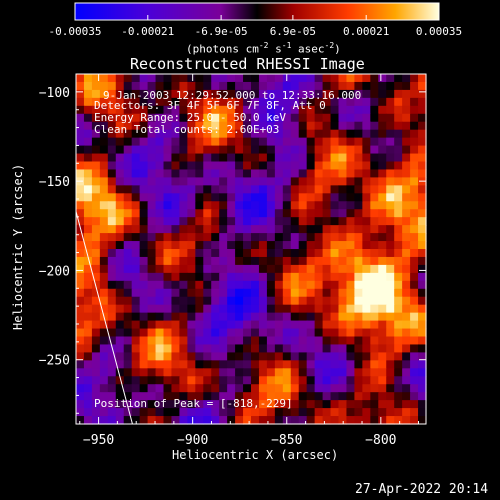 This screenshot has width=500, height=500. What do you see at coordinates (75, 31) in the screenshot?
I see `colorbar-tick-label: -0.00035` at bounding box center [75, 31].